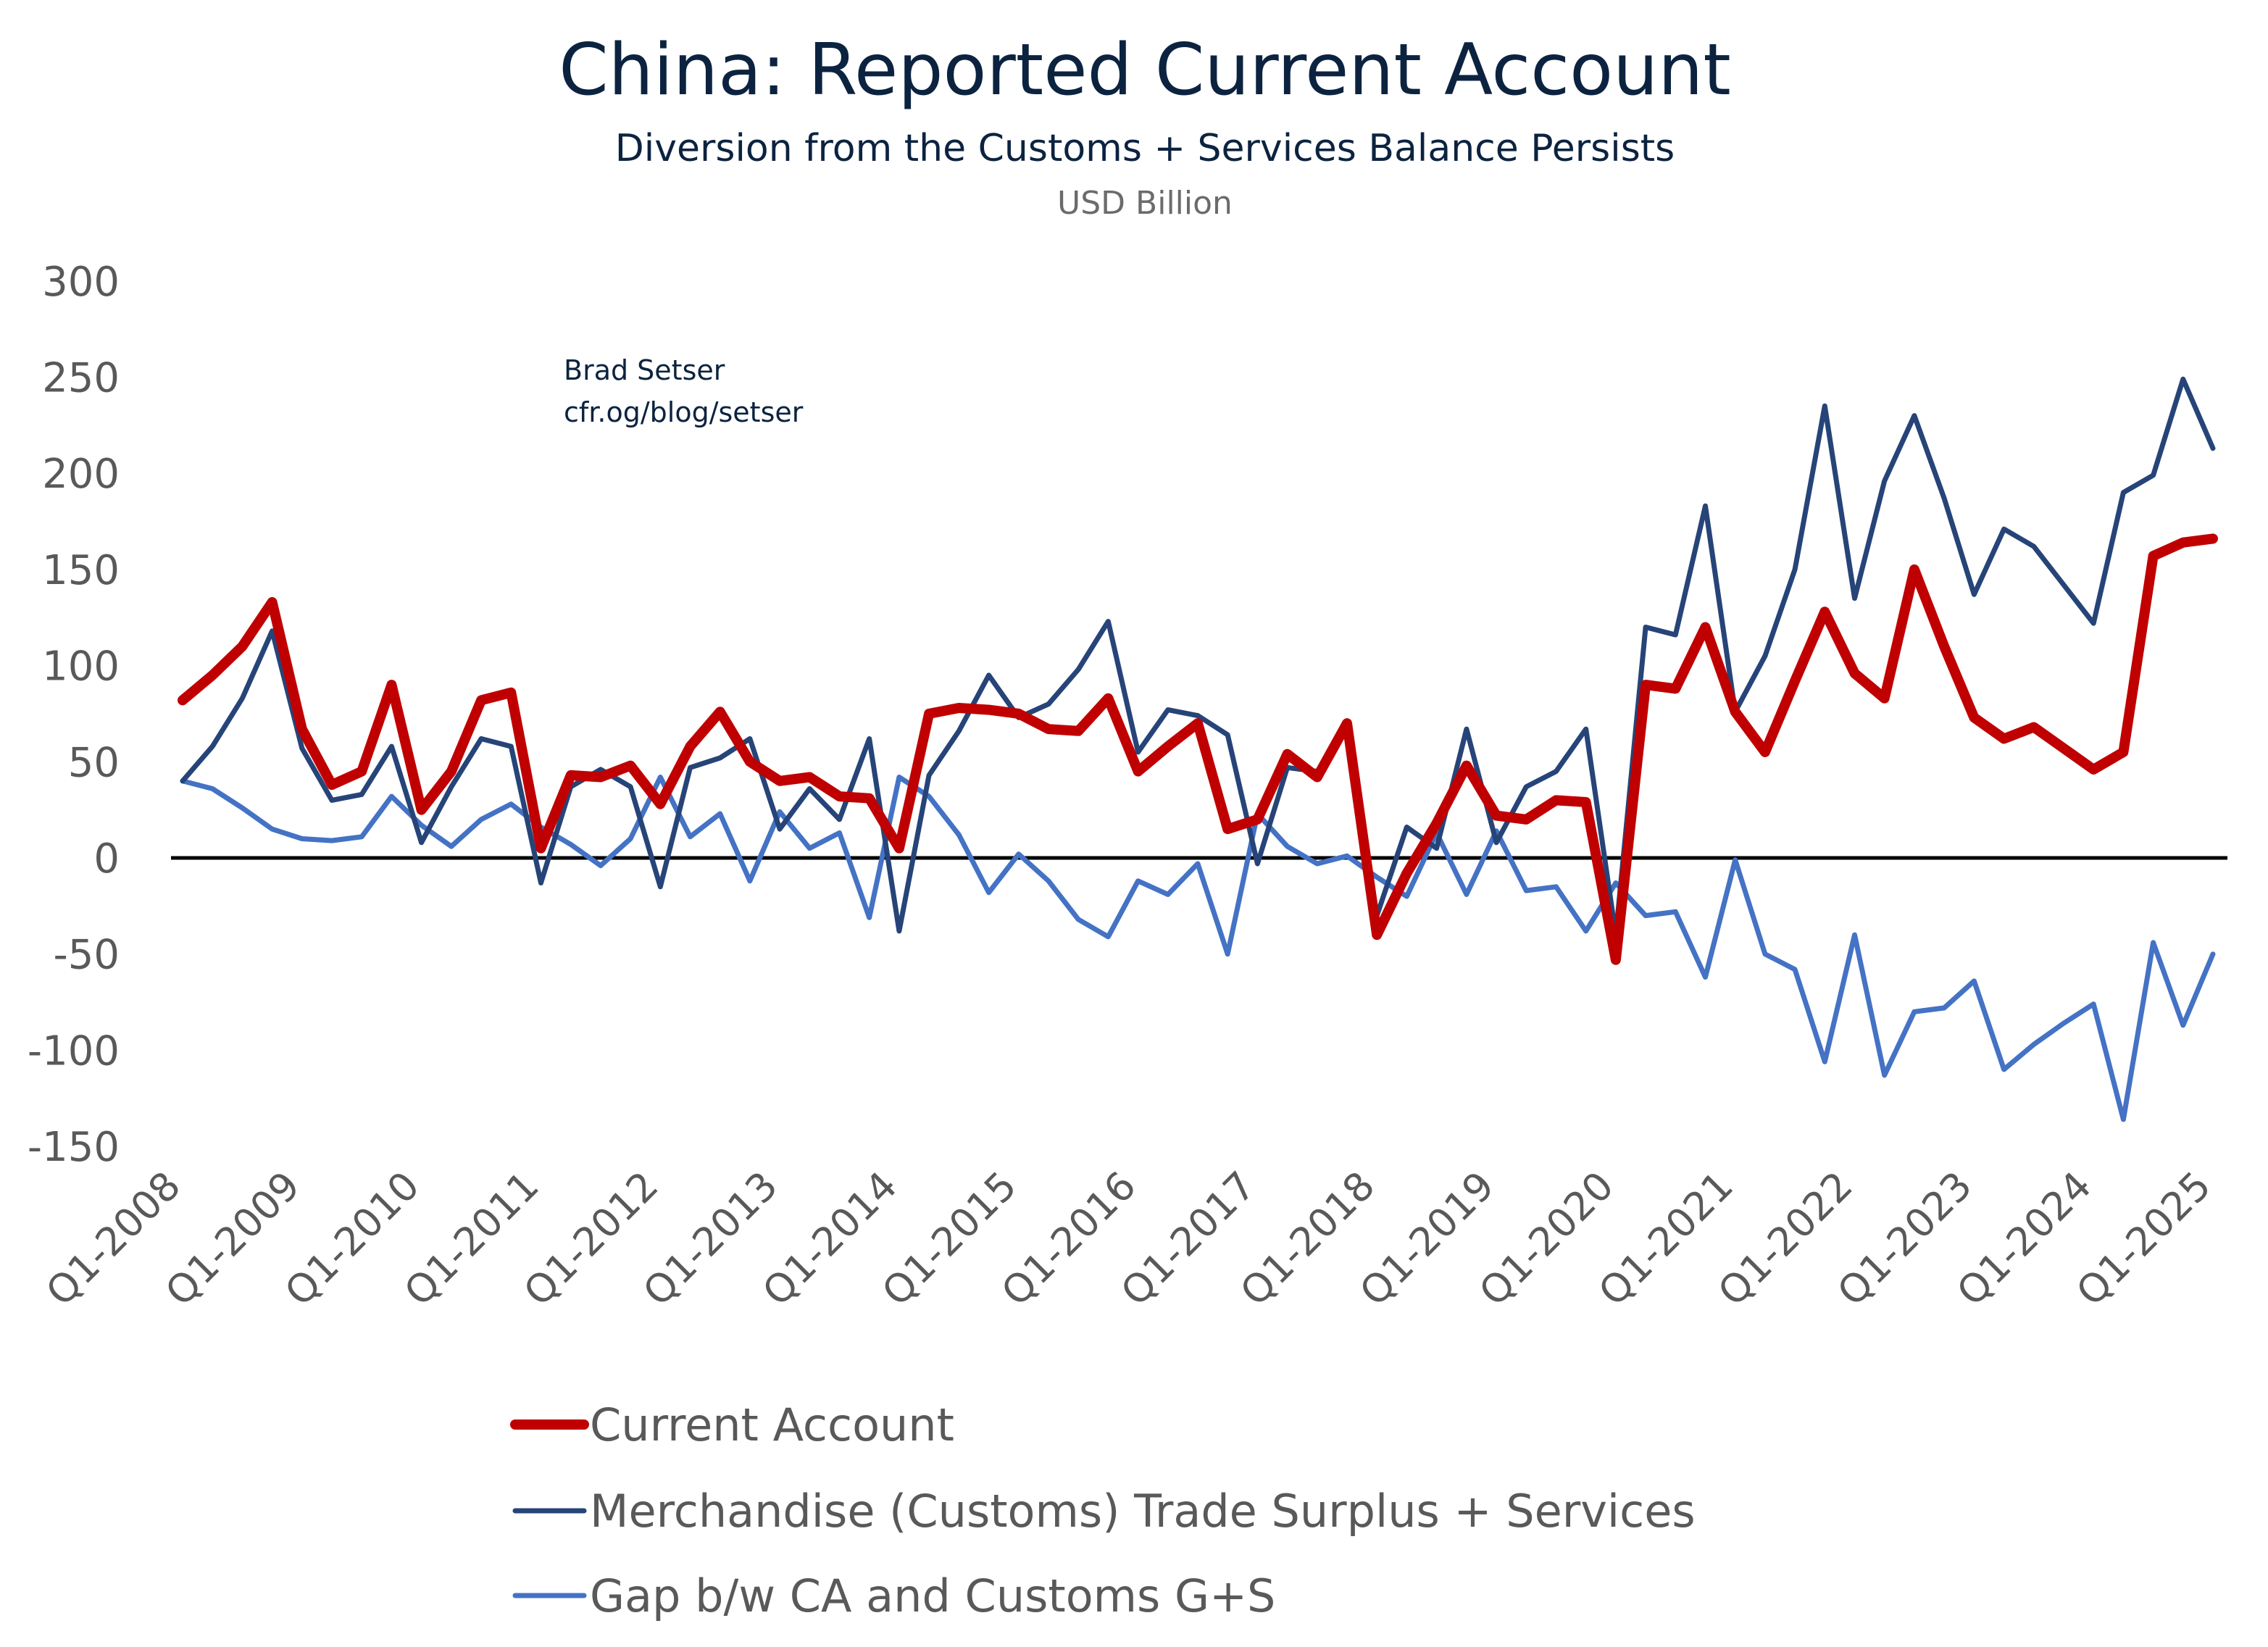  Describe the element at coordinates (74, 715) in the screenshot. I see `y-axis: 300 250 200 150 100 50 0 -50 -100 -150` at that location.